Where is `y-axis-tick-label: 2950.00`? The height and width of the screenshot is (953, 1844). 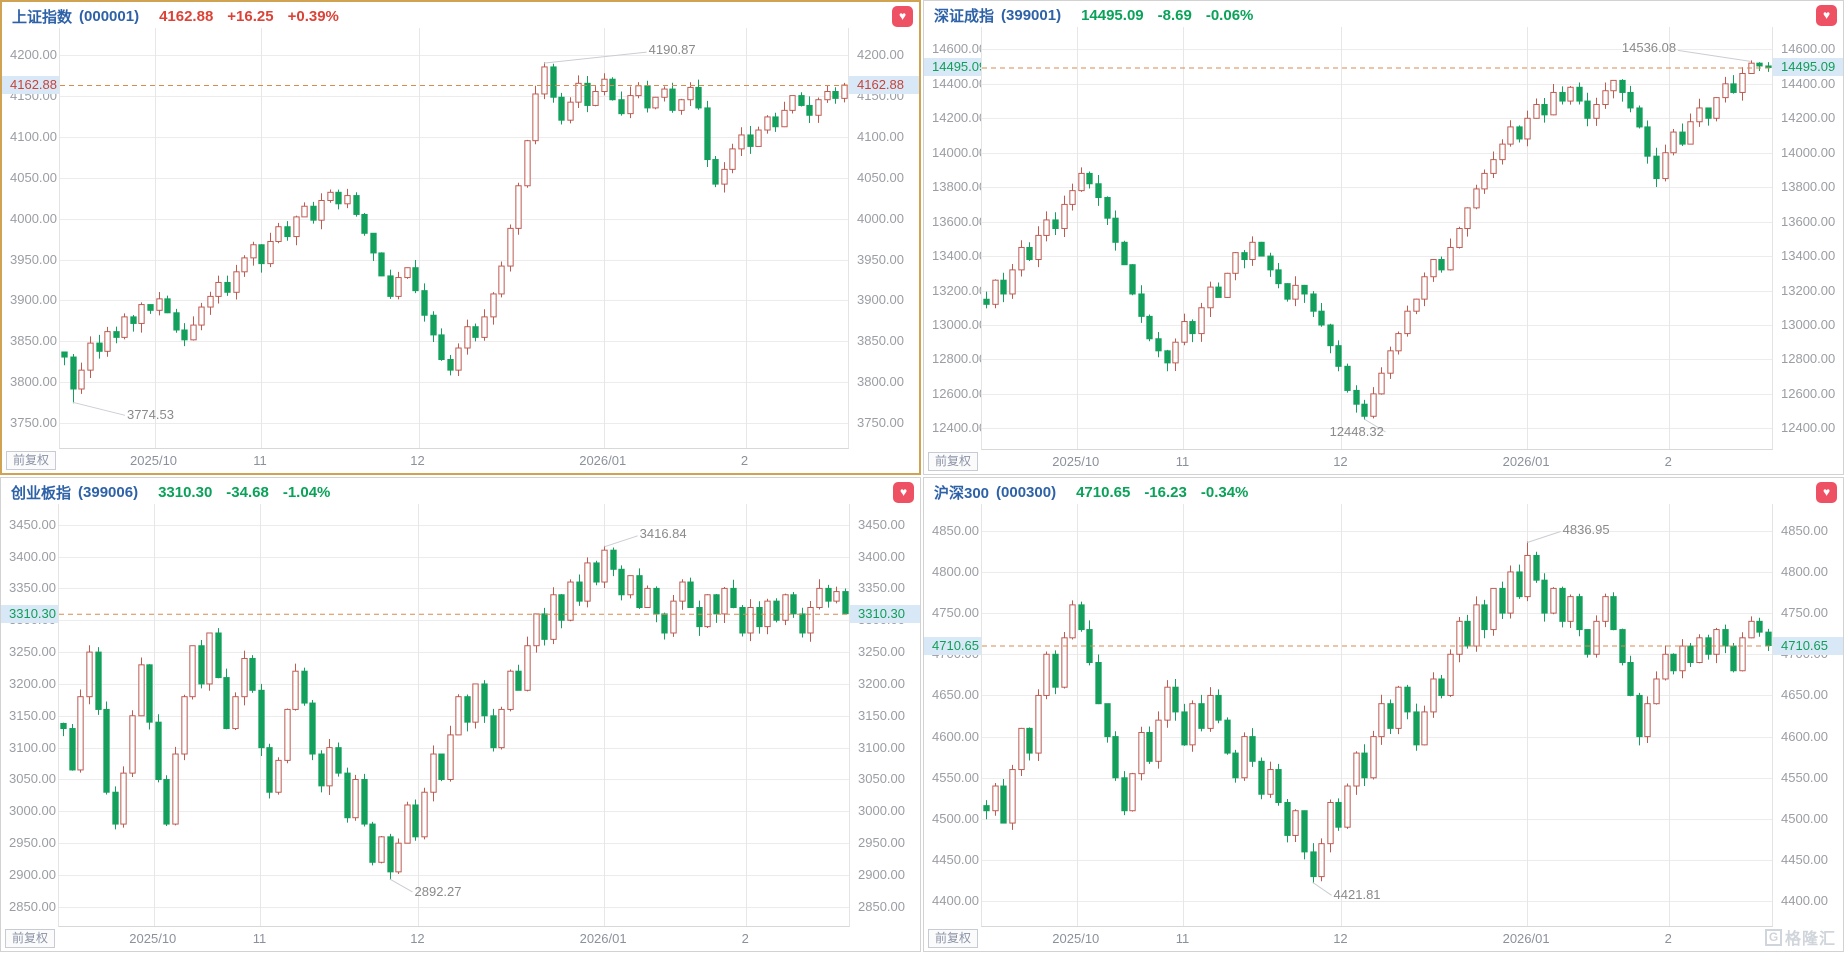 y-axis-tick-label: 2950.00 is located at coordinates (32, 843).